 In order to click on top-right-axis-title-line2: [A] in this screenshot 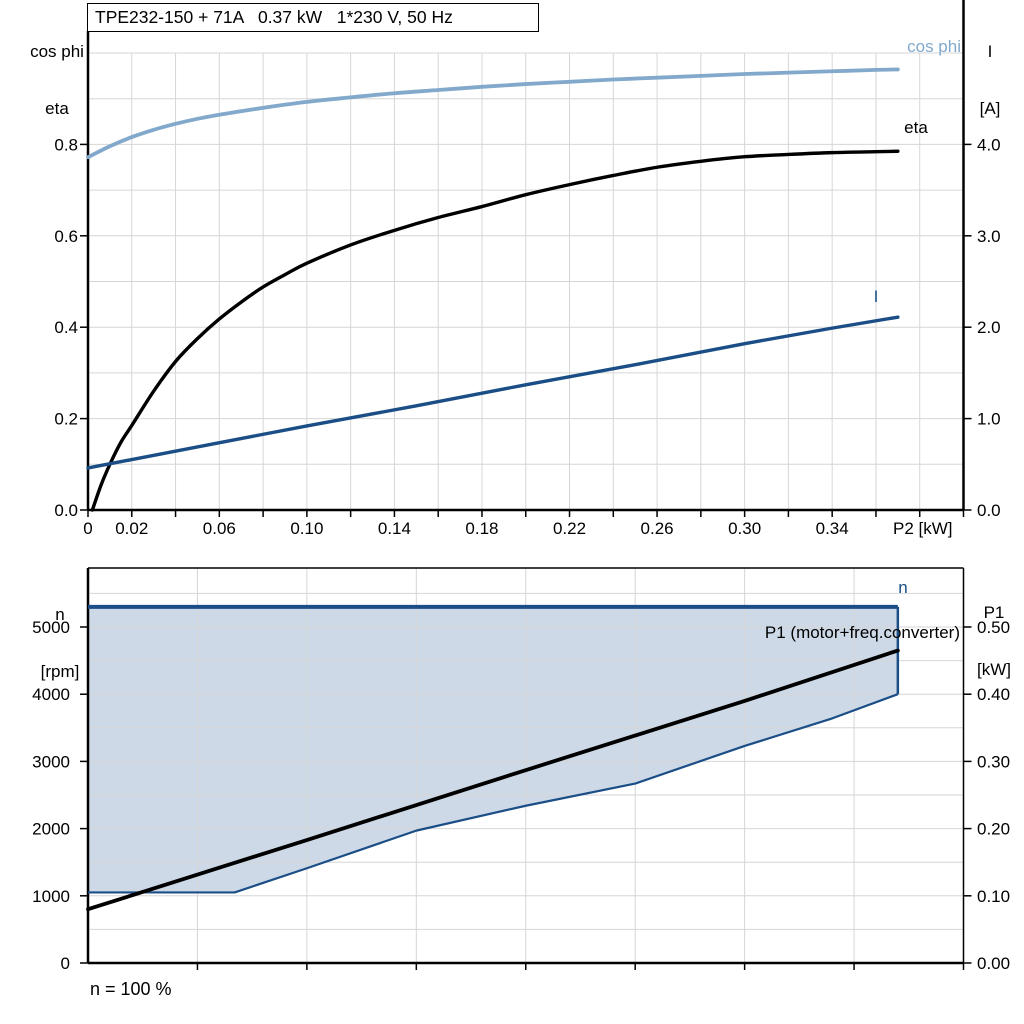, I will do `click(990, 108)`.